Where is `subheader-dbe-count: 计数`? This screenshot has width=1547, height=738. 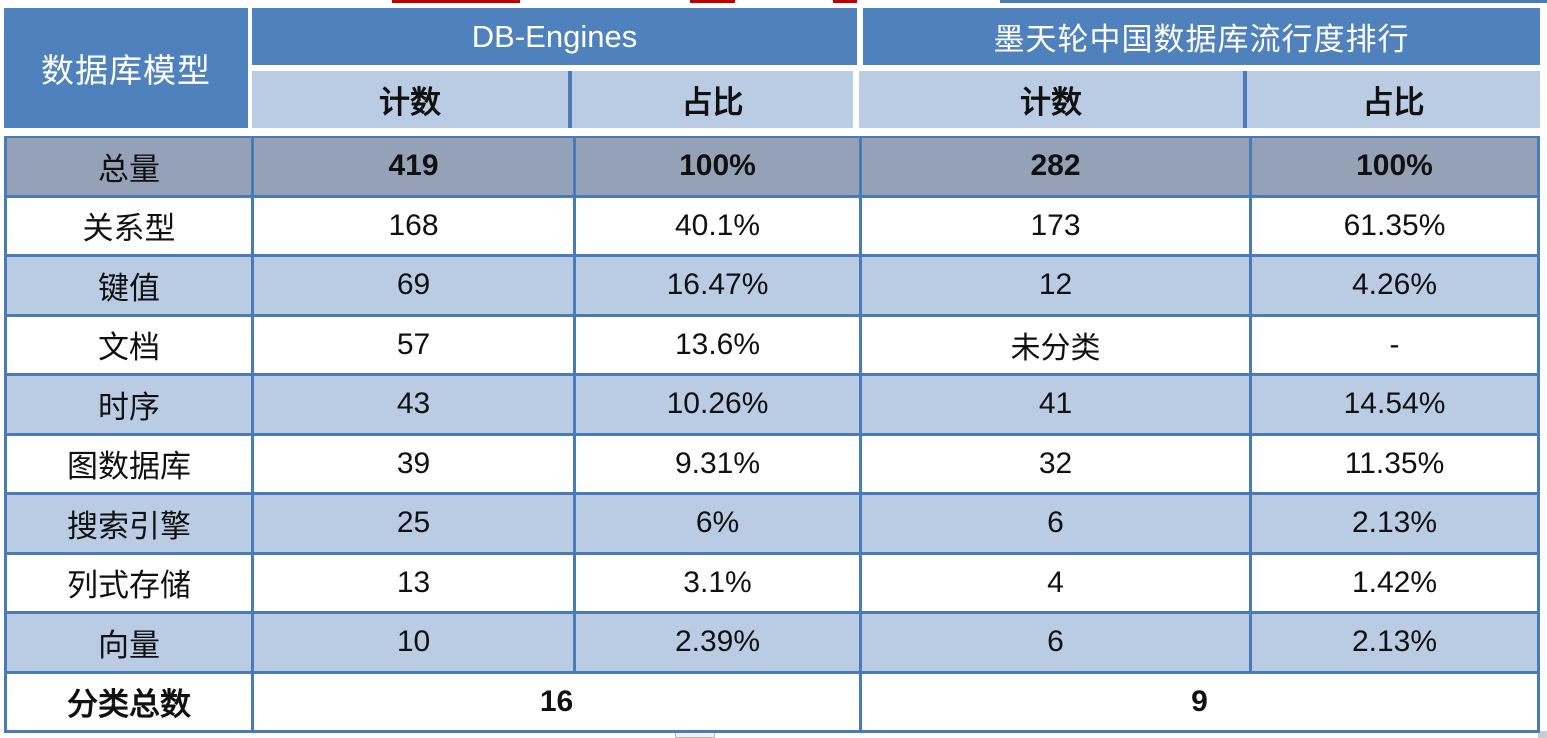
subheader-dbe-count: 计数 is located at coordinates (412, 99).